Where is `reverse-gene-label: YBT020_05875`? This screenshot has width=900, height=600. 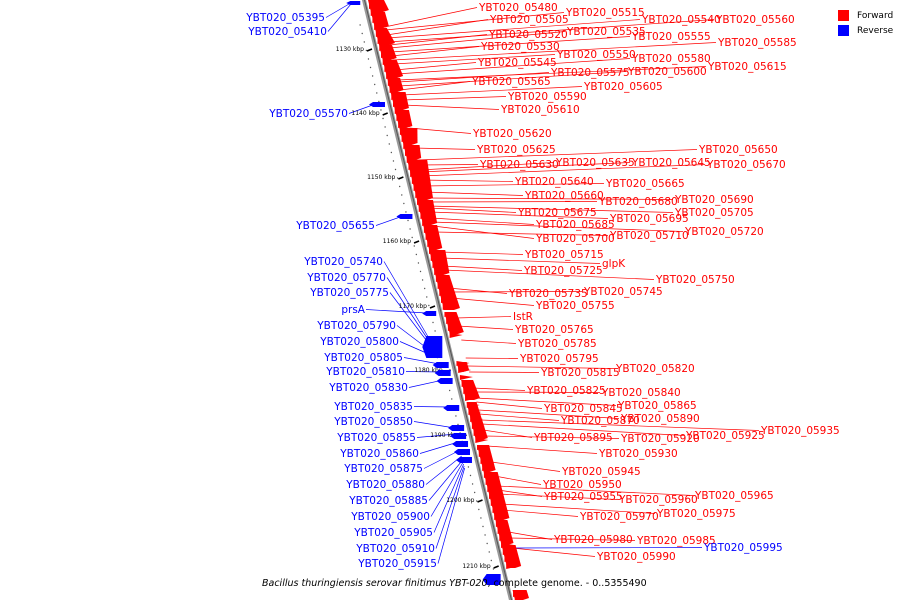
reverse-gene-label: YBT020_05875 is located at coordinates (383, 469).